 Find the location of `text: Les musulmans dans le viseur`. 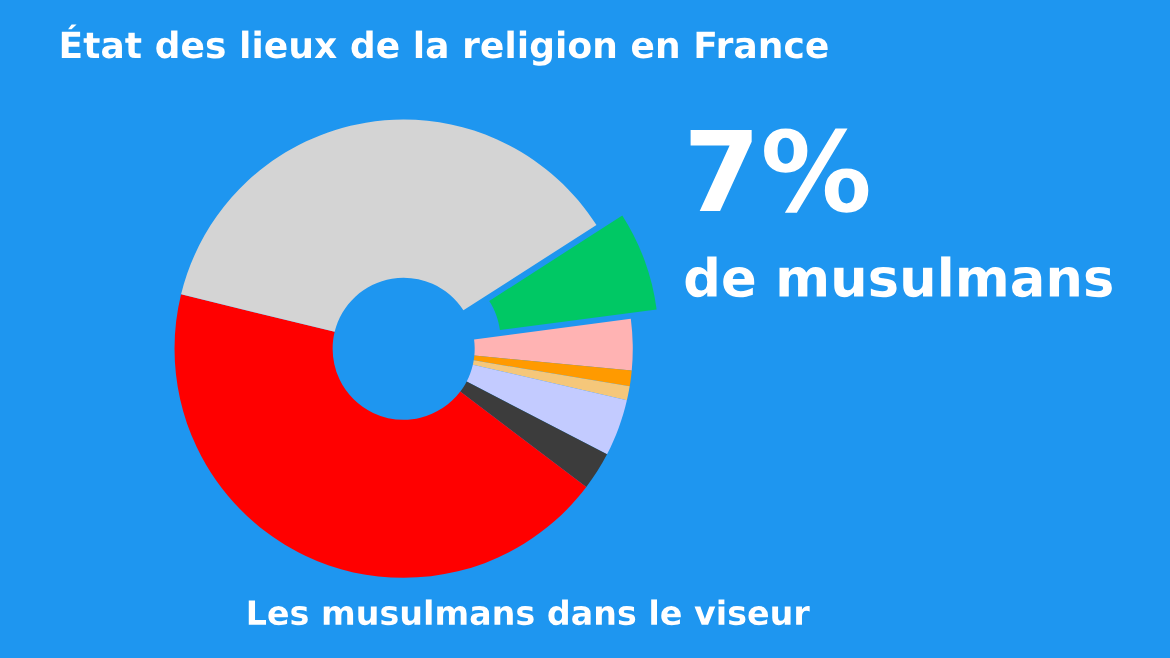

text: Les musulmans dans le viseur is located at coordinates (529, 612).